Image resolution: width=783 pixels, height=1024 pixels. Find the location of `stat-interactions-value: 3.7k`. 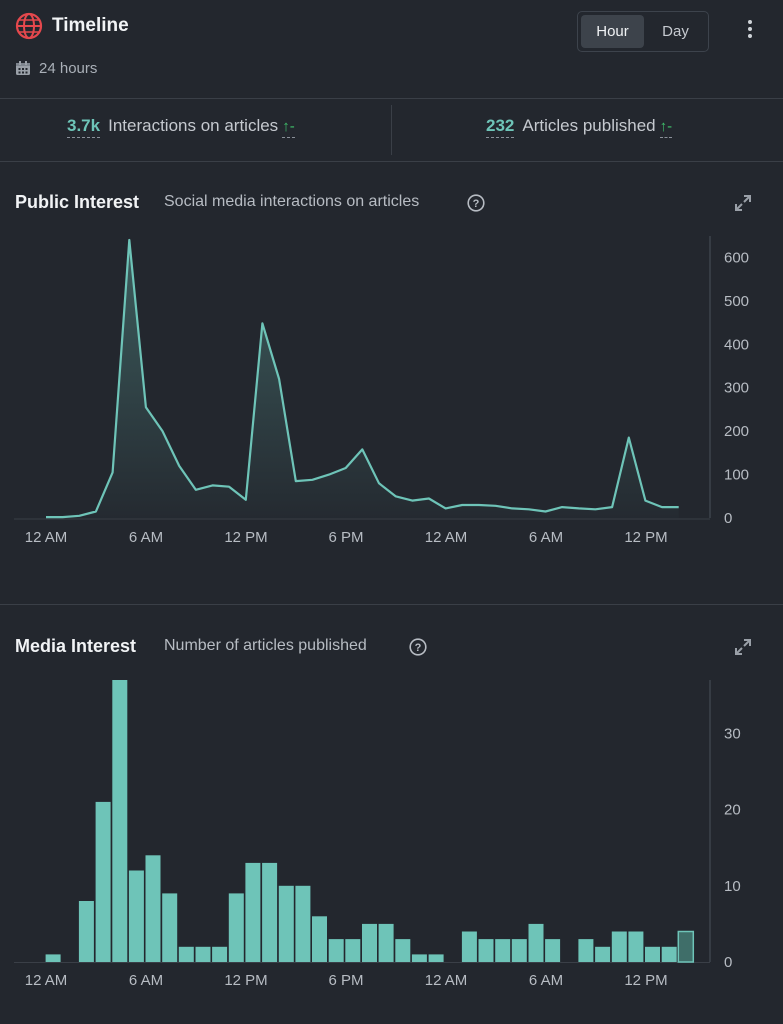

stat-interactions-value: 3.7k is located at coordinates (84, 127).